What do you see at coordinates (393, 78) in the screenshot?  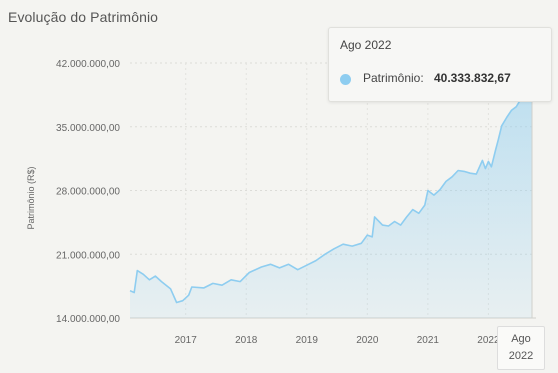 I see `tooltip-series-label: Patrimônio:` at bounding box center [393, 78].